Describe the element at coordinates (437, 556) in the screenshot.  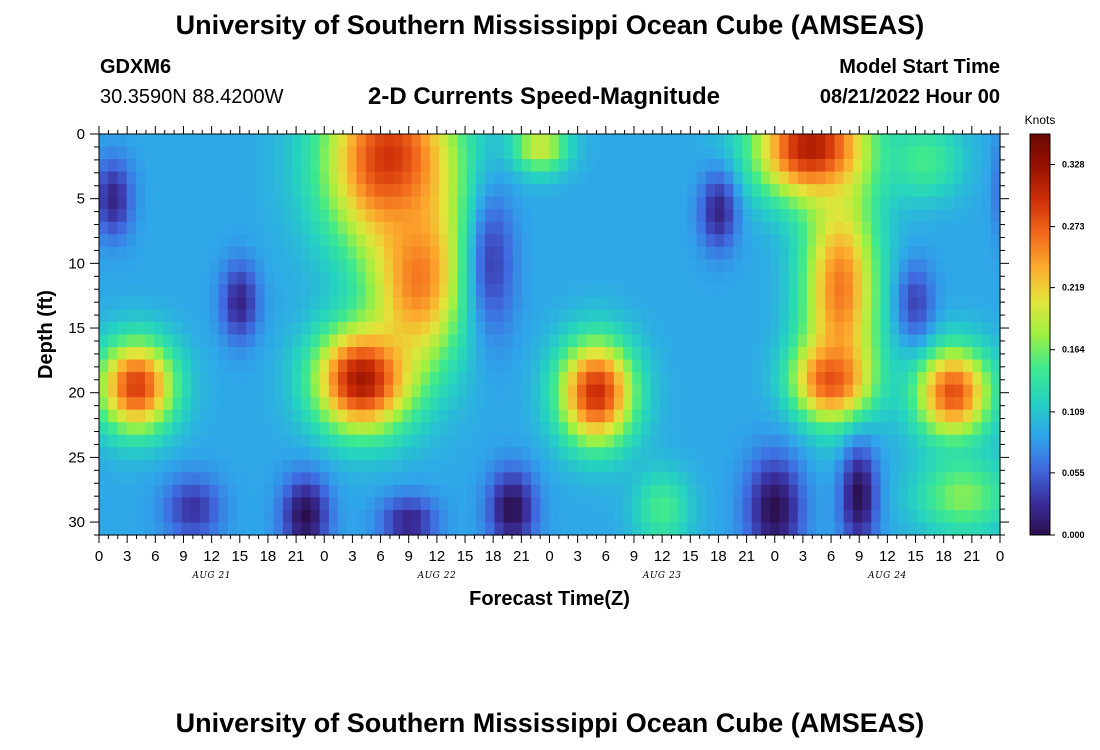
I see `x-tick-label: 12` at that location.